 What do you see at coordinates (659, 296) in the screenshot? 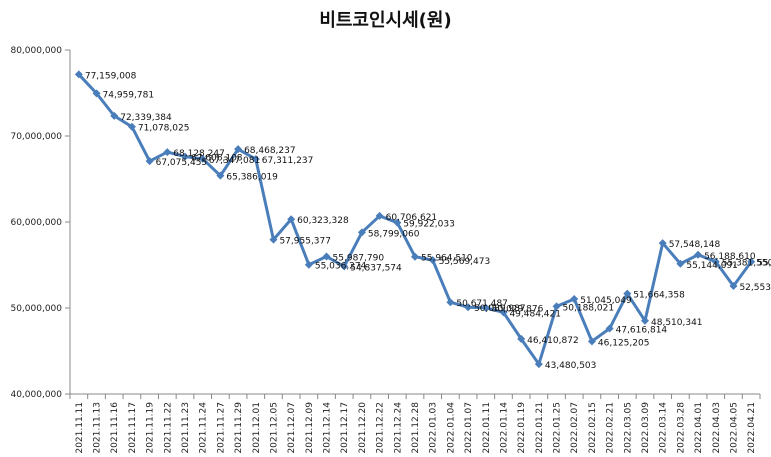
I see `data-label: 51,664,358` at bounding box center [659, 296].